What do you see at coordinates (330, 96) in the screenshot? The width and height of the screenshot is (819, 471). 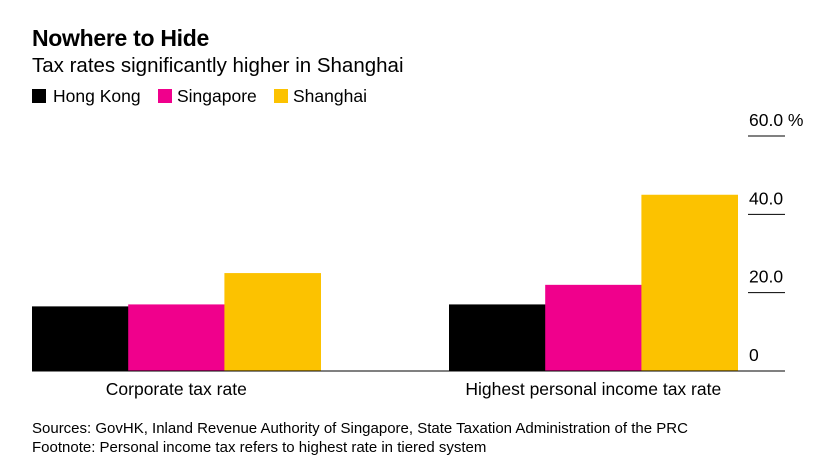 I see `legend-label-shanghai: Shanghai` at bounding box center [330, 96].